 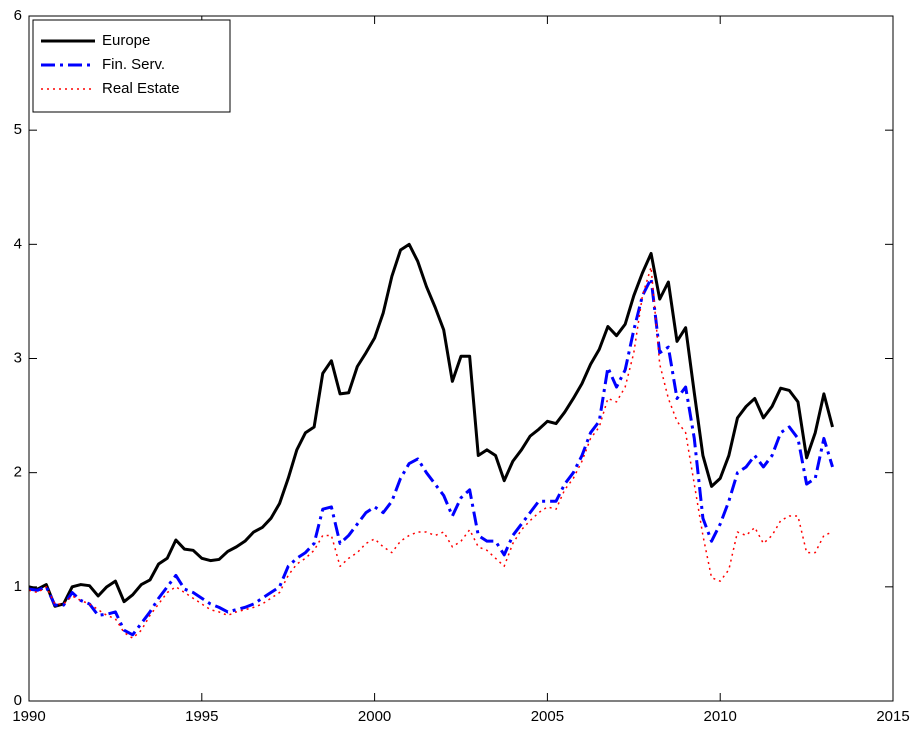 What do you see at coordinates (892, 716) in the screenshot?
I see `x-tick-label: 2015` at bounding box center [892, 716].